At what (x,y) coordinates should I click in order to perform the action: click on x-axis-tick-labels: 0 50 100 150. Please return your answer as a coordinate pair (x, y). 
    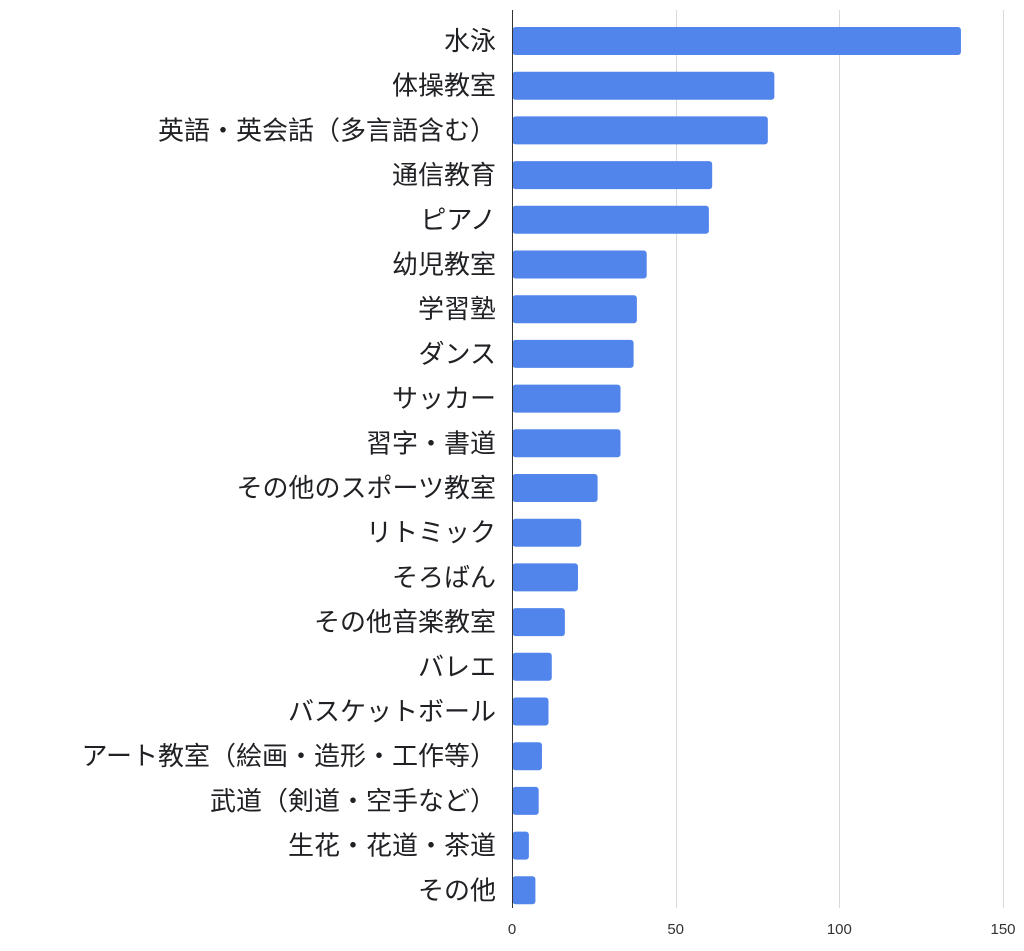
    Looking at the image, I should click on (762, 929).